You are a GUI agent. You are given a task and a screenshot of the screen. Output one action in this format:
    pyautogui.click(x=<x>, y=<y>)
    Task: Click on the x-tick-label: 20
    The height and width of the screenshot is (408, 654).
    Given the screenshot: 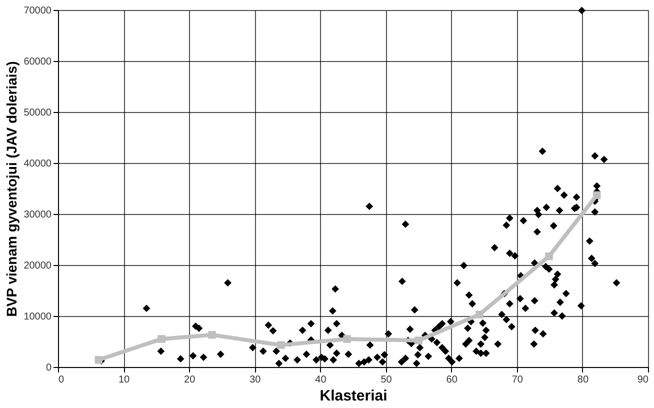 What is the action you would take?
    pyautogui.click(x=190, y=380)
    